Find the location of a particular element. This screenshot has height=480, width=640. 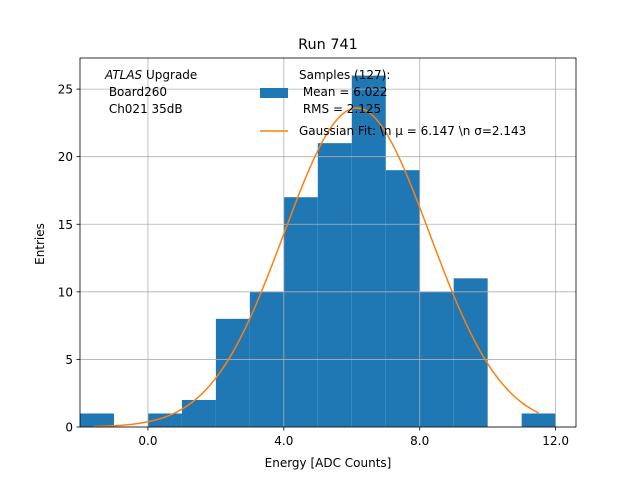

y-tick-label: 15 is located at coordinates (65, 225).